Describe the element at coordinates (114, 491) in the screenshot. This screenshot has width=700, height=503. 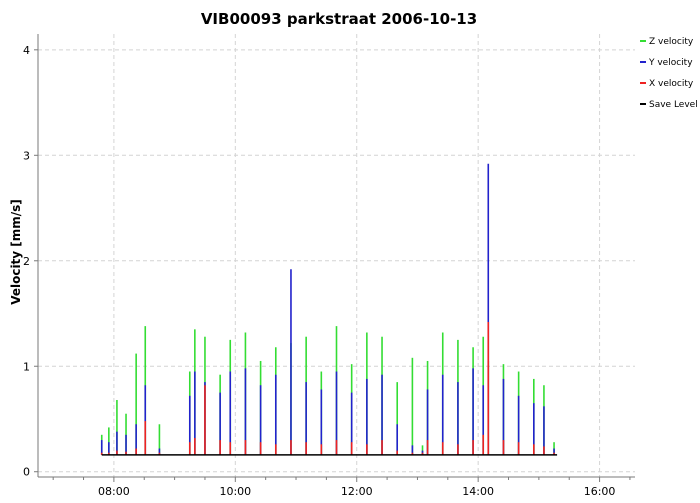
I see `x-tick-label: 08:00` at that location.